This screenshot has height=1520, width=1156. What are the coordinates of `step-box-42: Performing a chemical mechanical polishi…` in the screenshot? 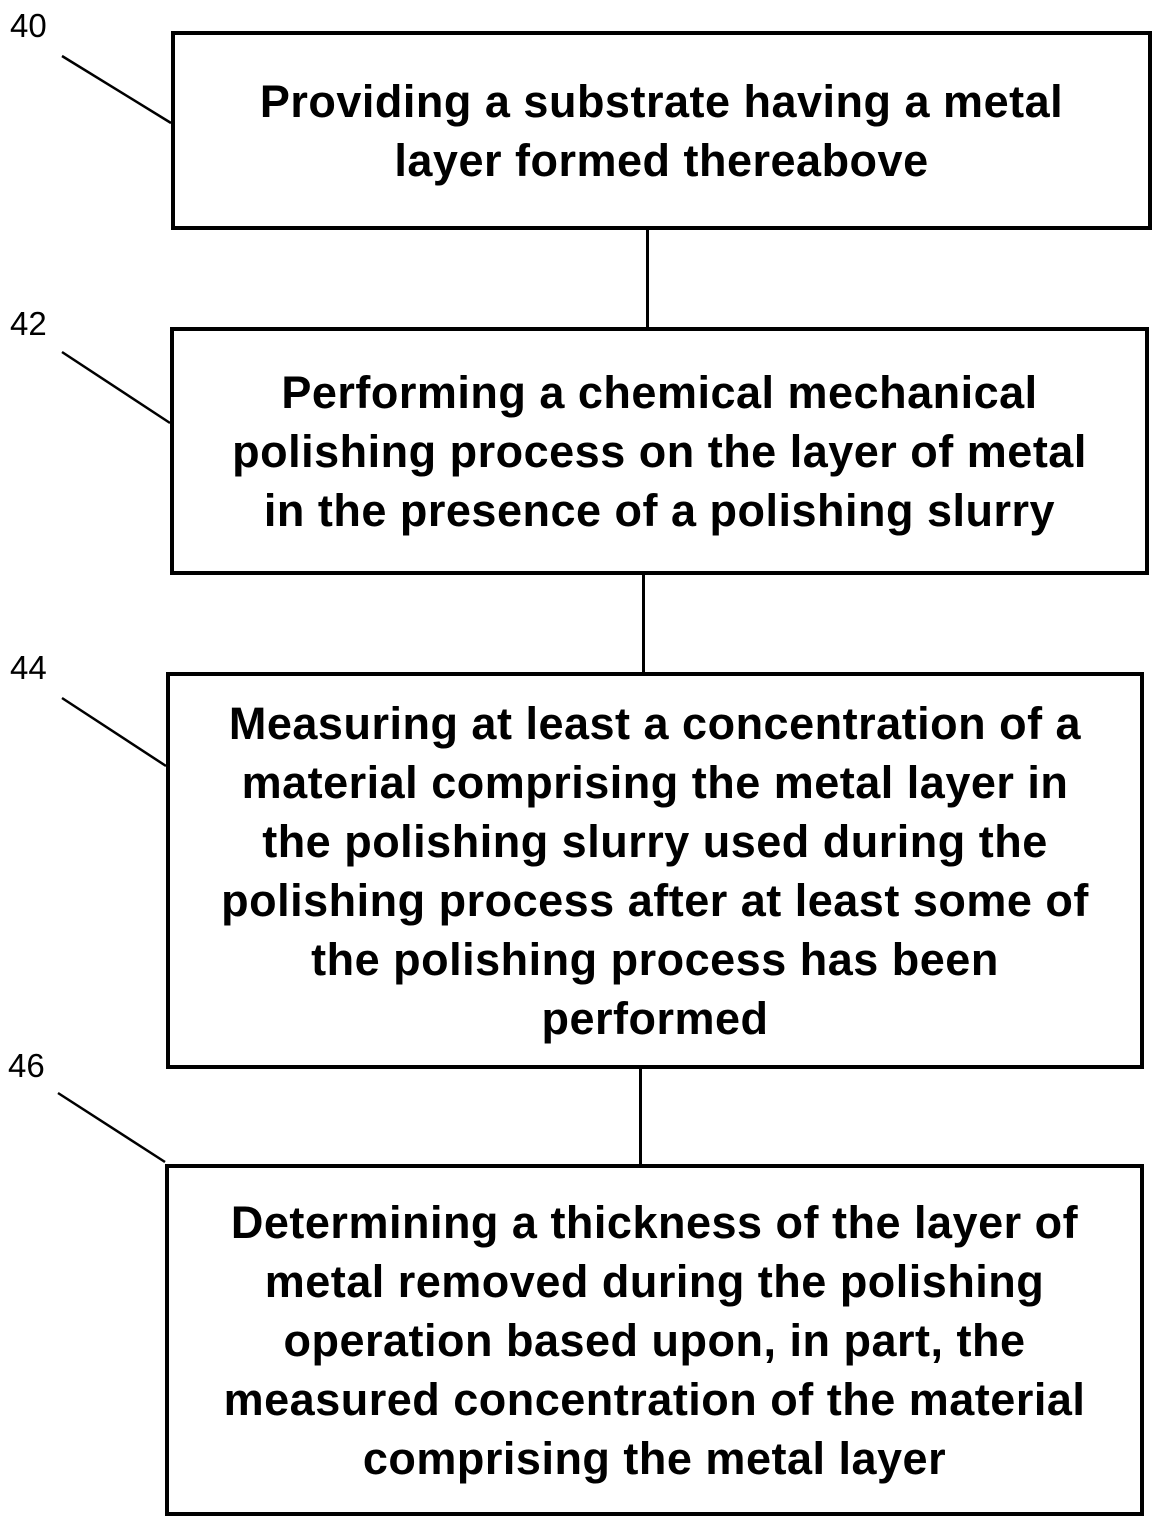 It's located at (659, 451).